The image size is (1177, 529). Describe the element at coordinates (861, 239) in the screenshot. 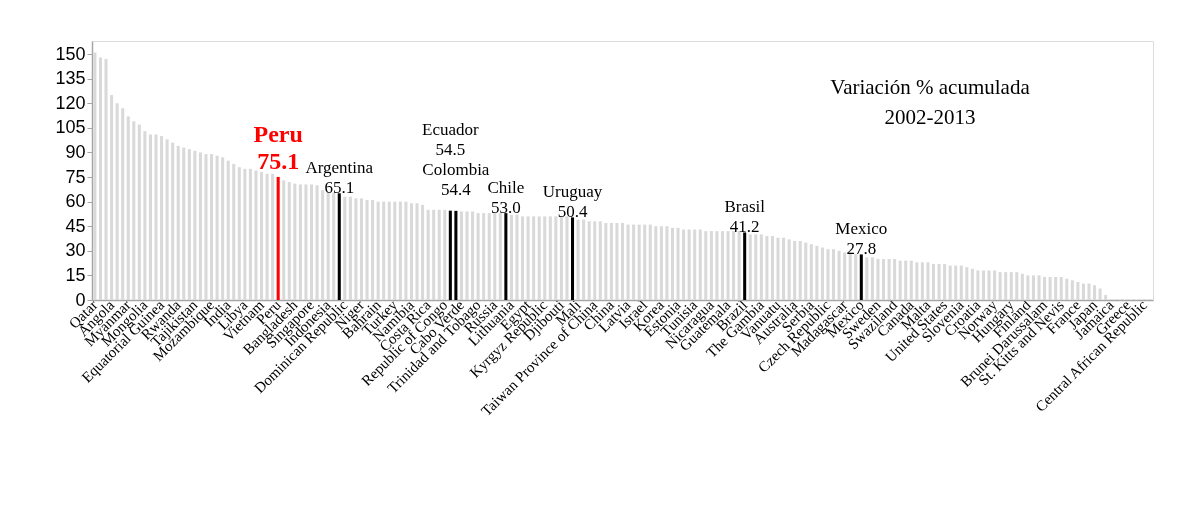

I see `data-label: Mexico 27.8` at that location.